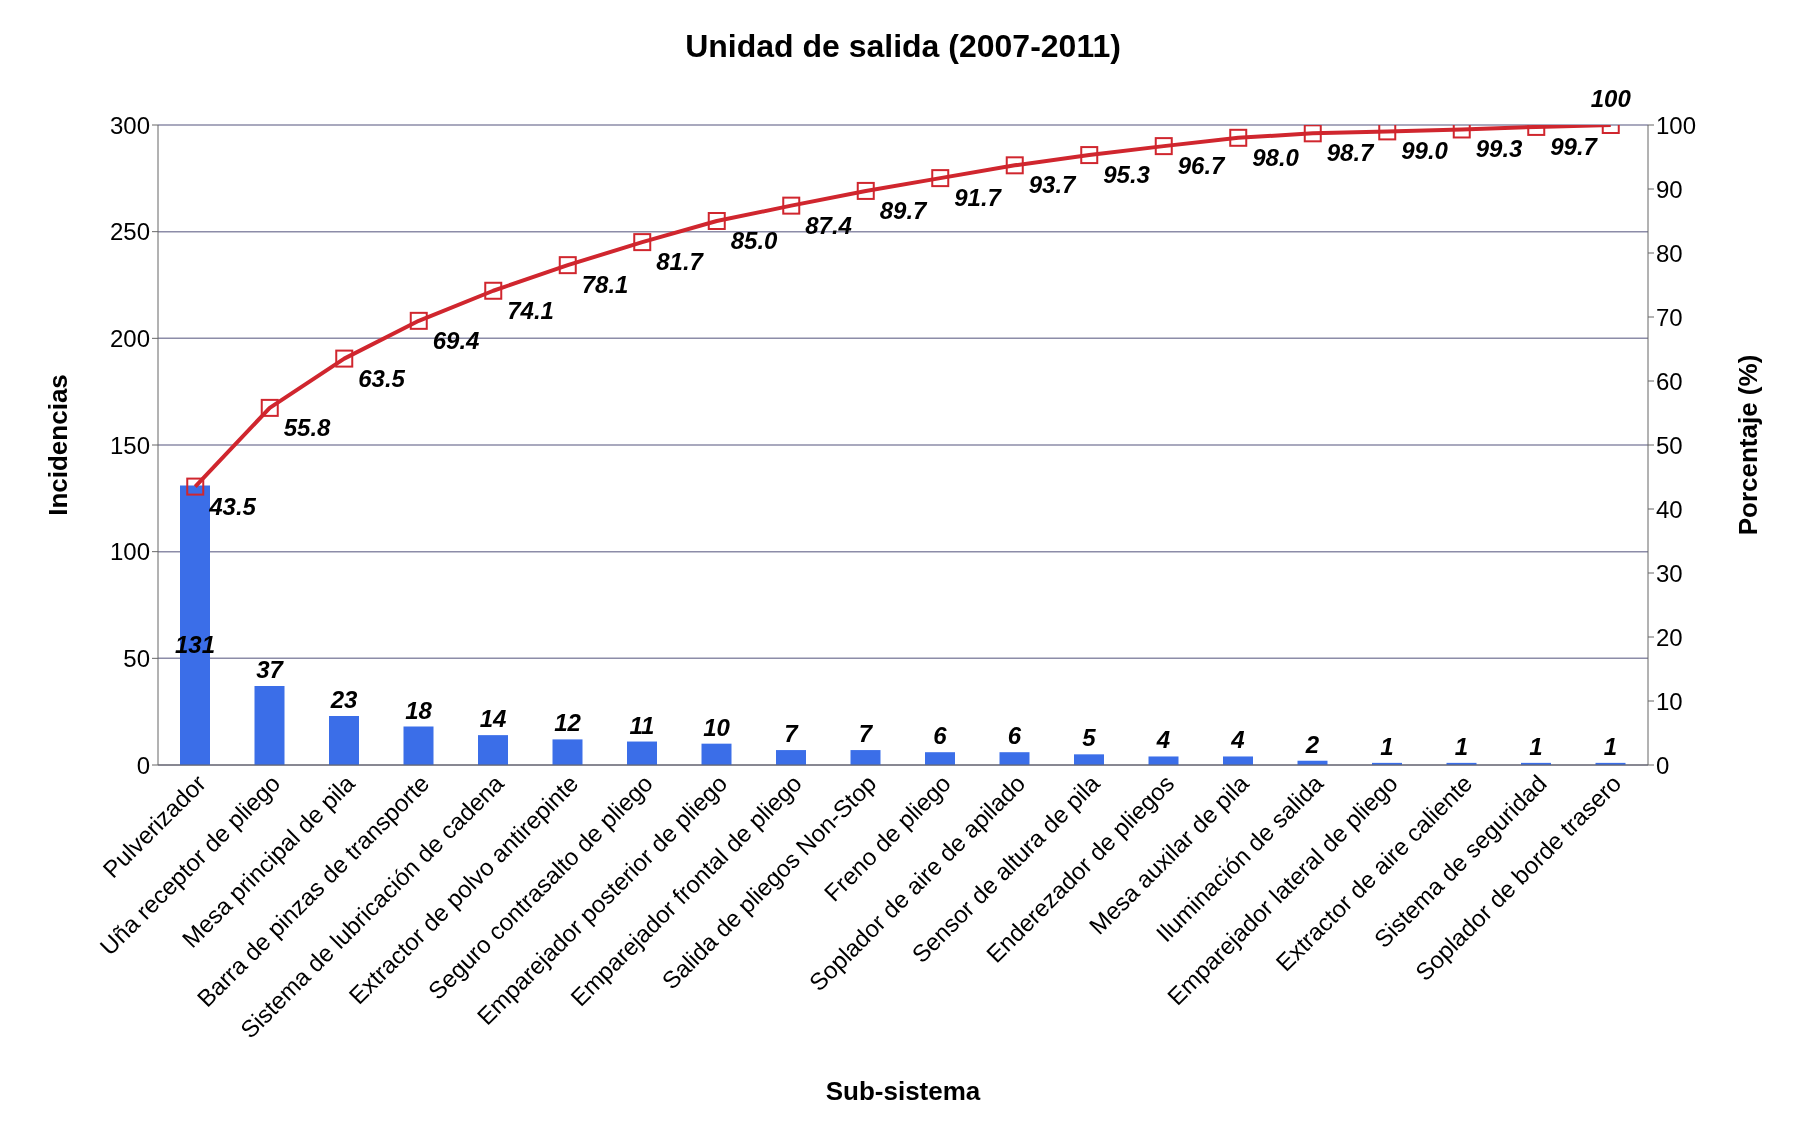 The width and height of the screenshot is (1818, 1135). I want to click on data-label: 95.3, so click(1127, 175).